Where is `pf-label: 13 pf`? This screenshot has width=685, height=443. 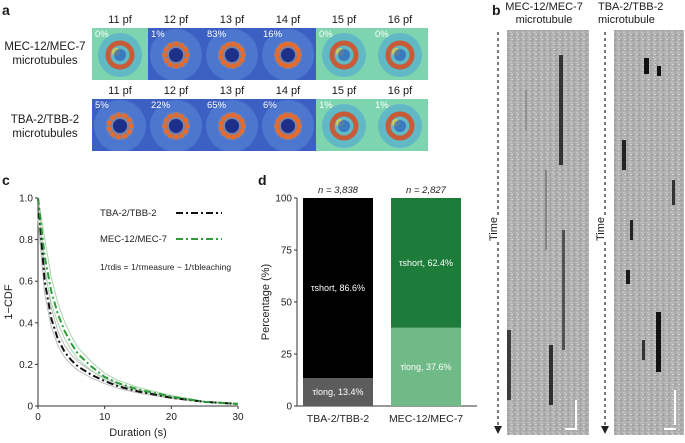
pf-label: 13 pf is located at coordinates (232, 20).